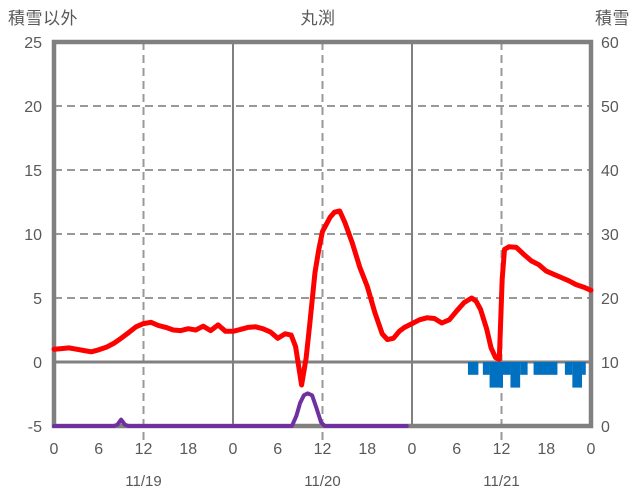  What do you see at coordinates (610, 235) in the screenshot?
I see `y-right-tick-label: 30` at bounding box center [610, 235].